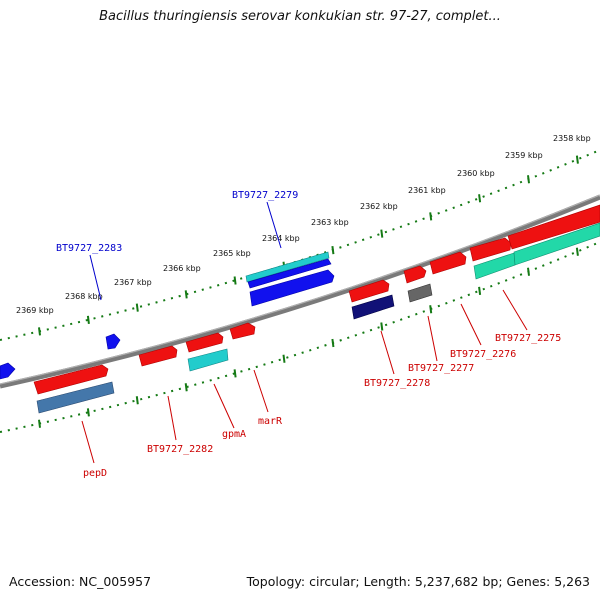 The image size is (600, 600). Describe the element at coordinates (483, 354) in the screenshot. I see `gene-label-bt9727-2276: BT9727_2276` at that location.